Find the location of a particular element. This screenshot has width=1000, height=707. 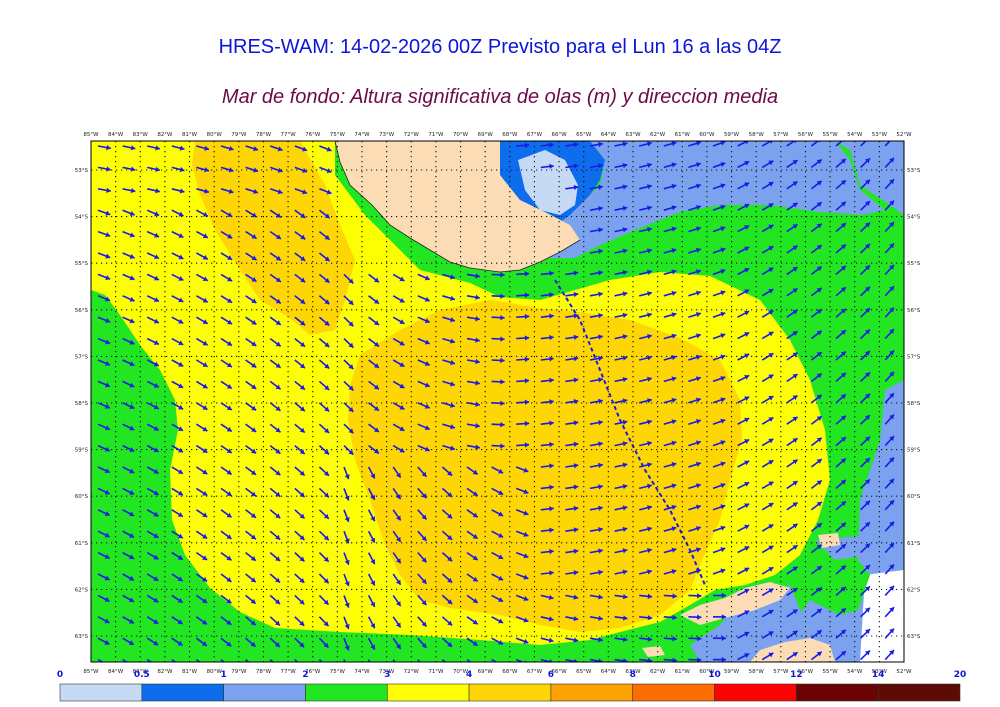

lon-label: 81°W is located at coordinates (190, 135).